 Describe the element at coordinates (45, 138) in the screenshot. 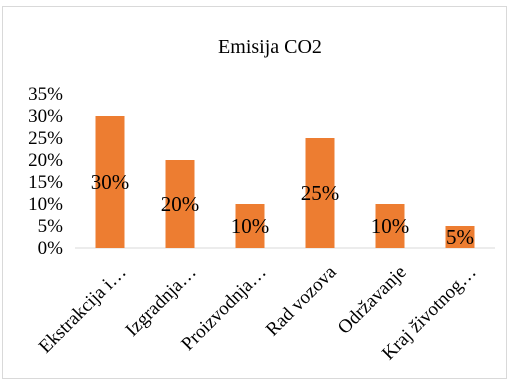

I see `y-tick-label: 25%` at that location.